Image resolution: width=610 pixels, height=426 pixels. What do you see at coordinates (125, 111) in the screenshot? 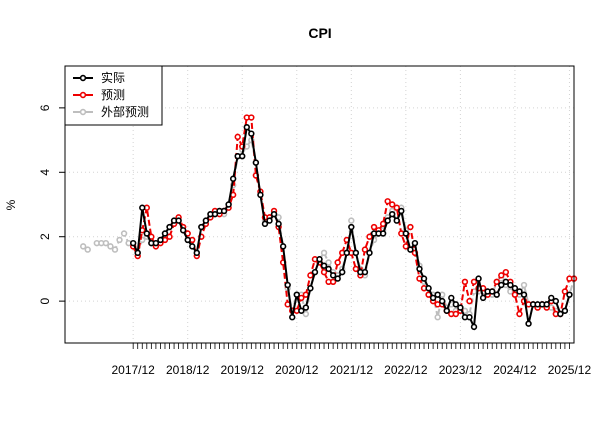
I see `legend-label: 外部预测` at bounding box center [125, 111].